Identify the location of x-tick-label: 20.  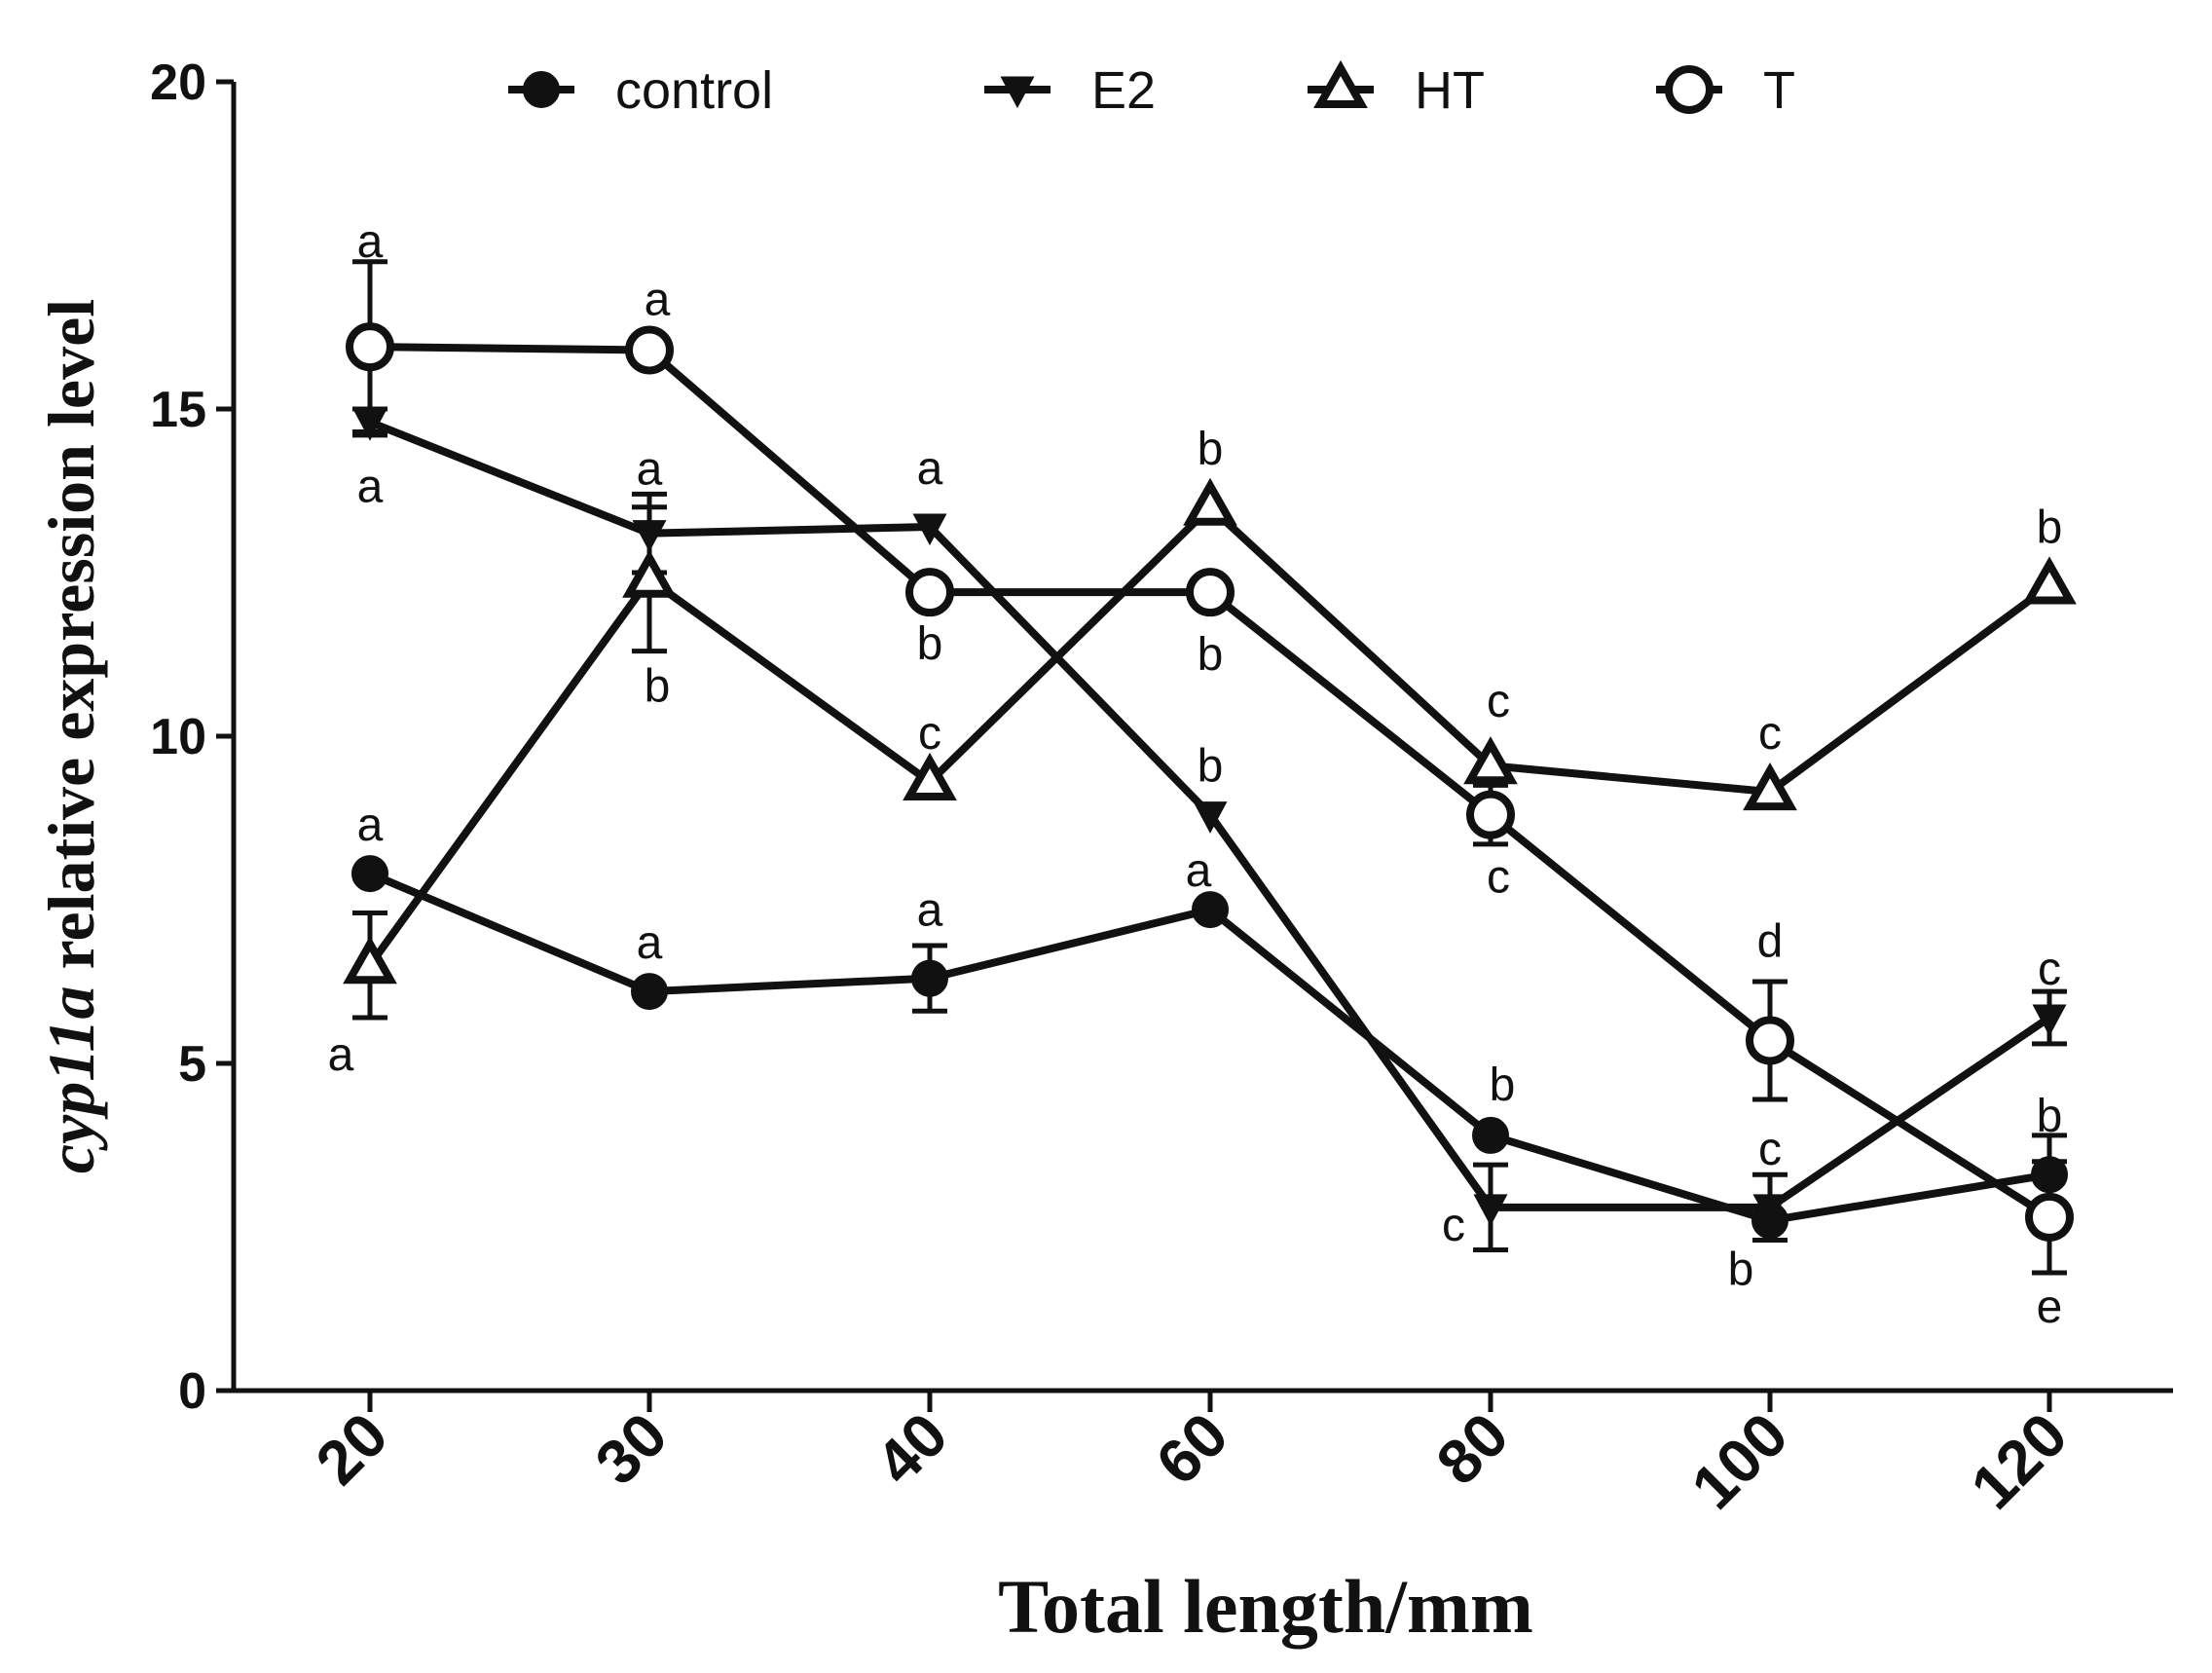
(352, 1448).